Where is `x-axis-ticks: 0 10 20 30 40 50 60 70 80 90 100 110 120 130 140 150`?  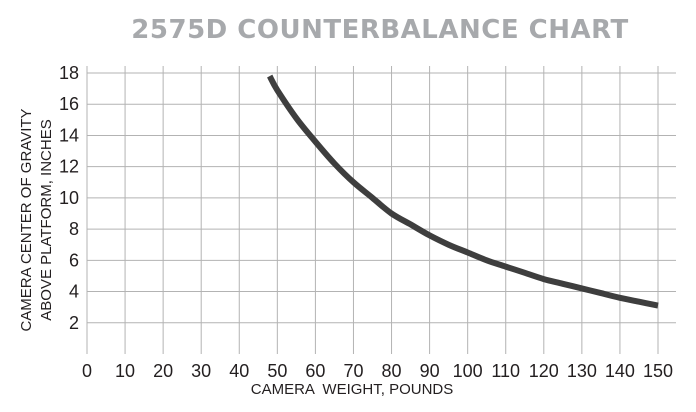
x-axis-ticks: 0 10 20 30 40 50 60 70 80 90 100 110 120 130 140 150 is located at coordinates (377, 371).